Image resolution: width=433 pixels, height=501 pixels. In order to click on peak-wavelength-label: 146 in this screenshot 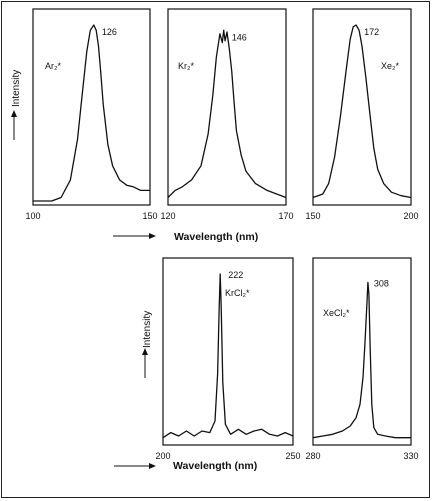, I will do `click(239, 37)`.